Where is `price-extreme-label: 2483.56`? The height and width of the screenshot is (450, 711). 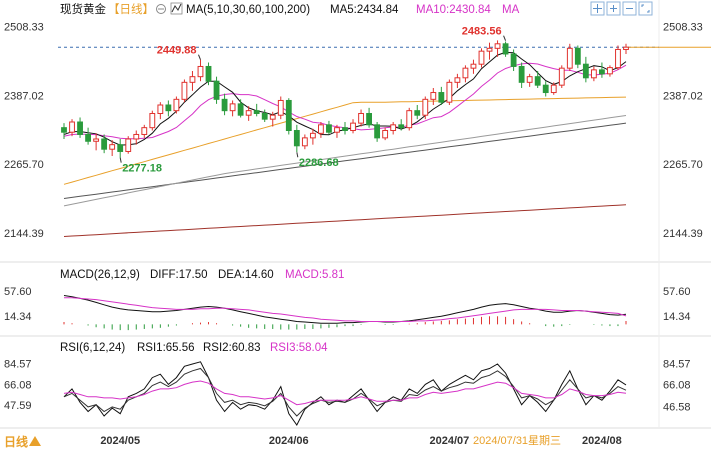 price-extreme-label: 2483.56 is located at coordinates (482, 32).